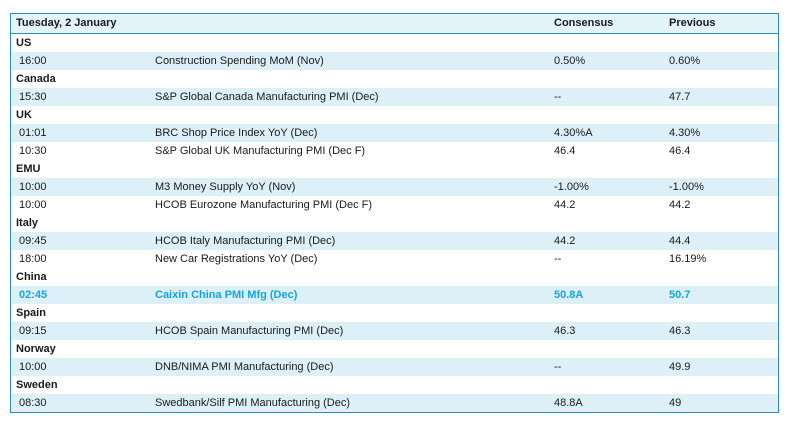 This screenshot has height=421, width=795. I want to click on event-time: 01:01, so click(33, 133).